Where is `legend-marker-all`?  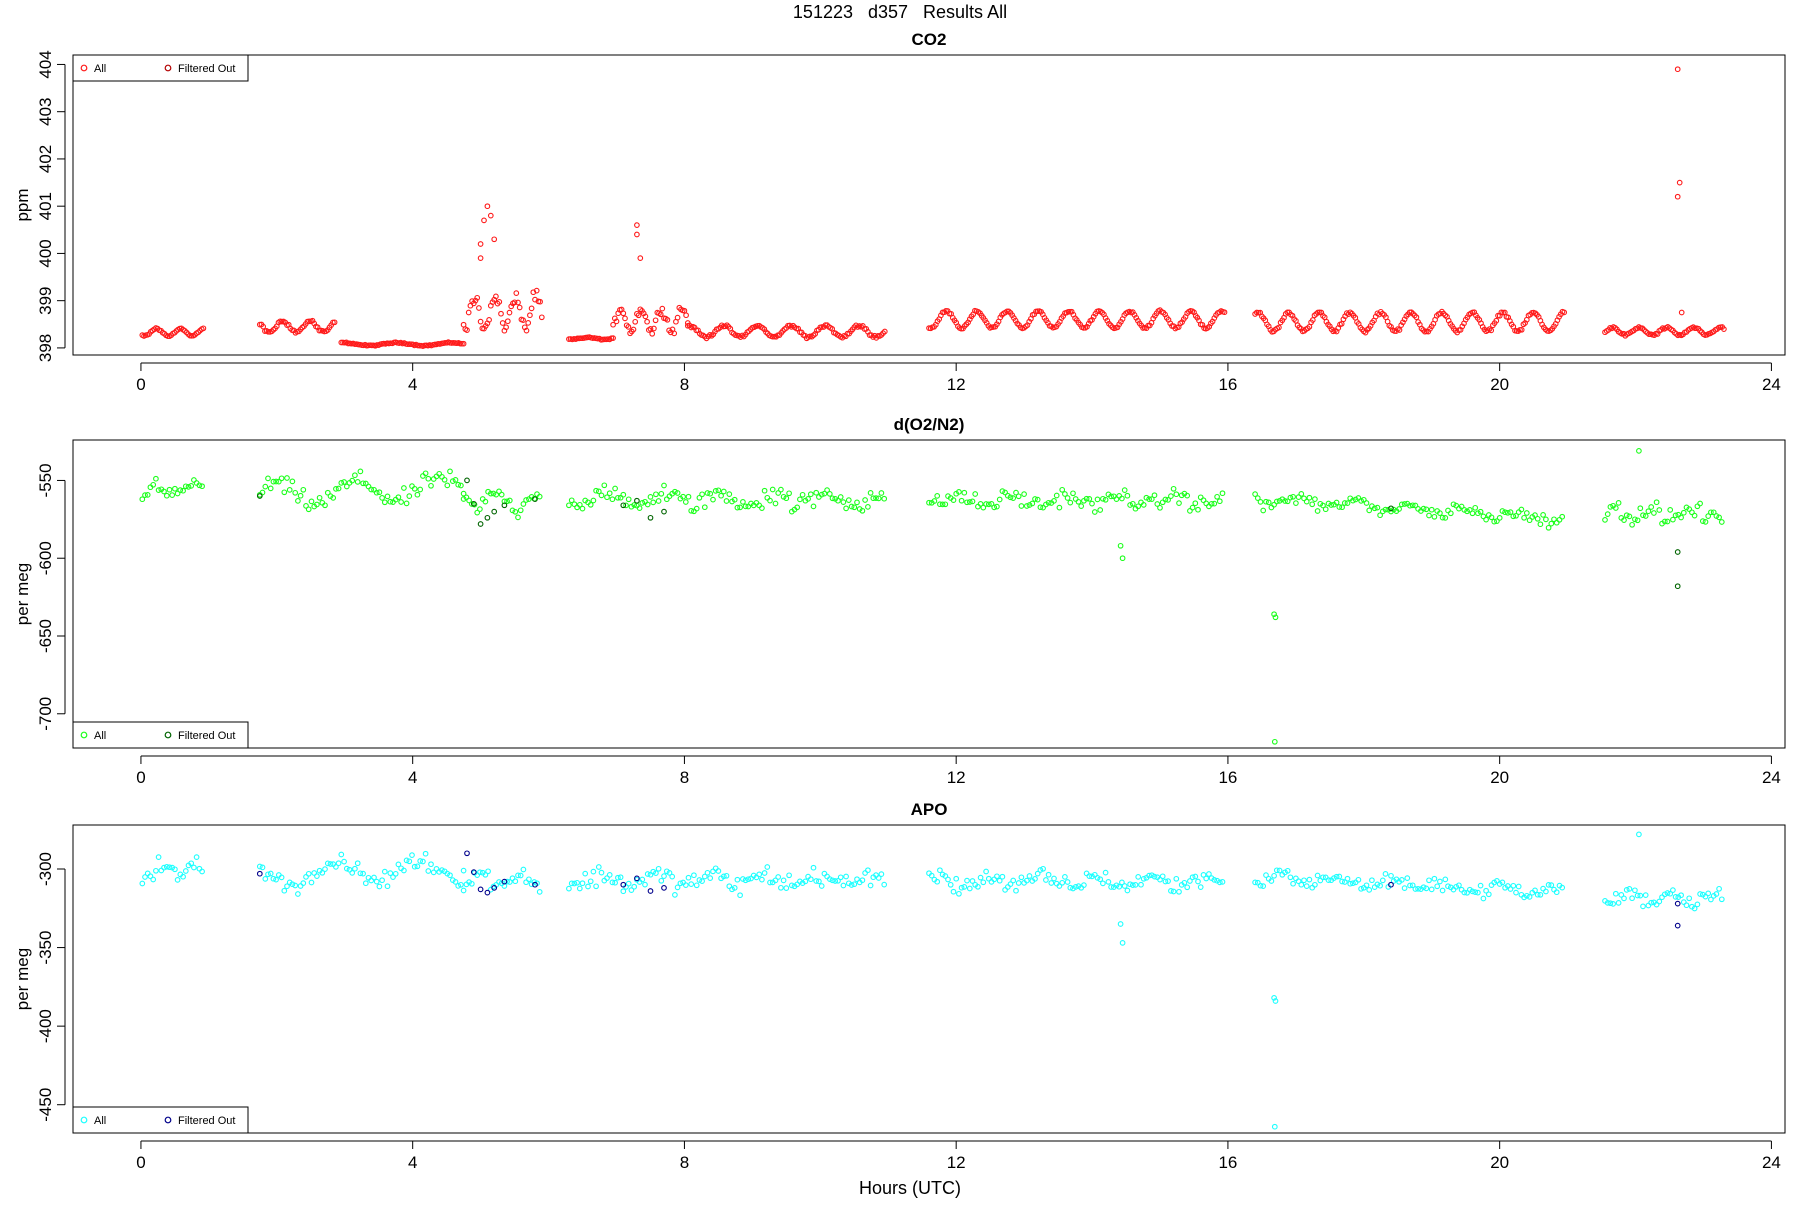 legend-marker-all is located at coordinates (84, 735).